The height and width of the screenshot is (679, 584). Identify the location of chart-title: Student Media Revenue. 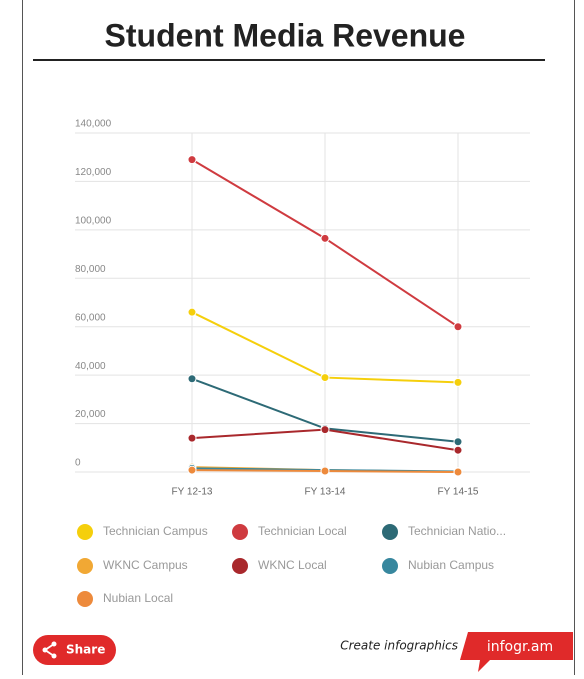
(285, 35).